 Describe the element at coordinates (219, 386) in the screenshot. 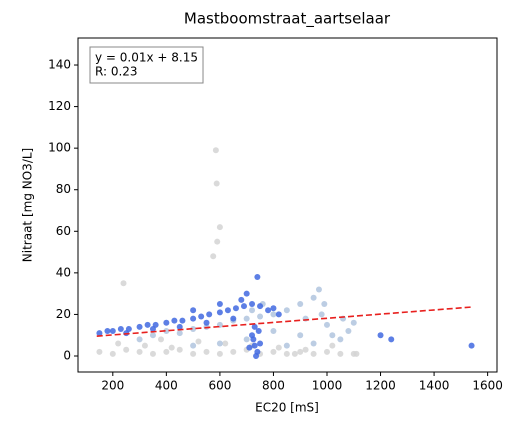

I see `x-tick-label: 600` at that location.